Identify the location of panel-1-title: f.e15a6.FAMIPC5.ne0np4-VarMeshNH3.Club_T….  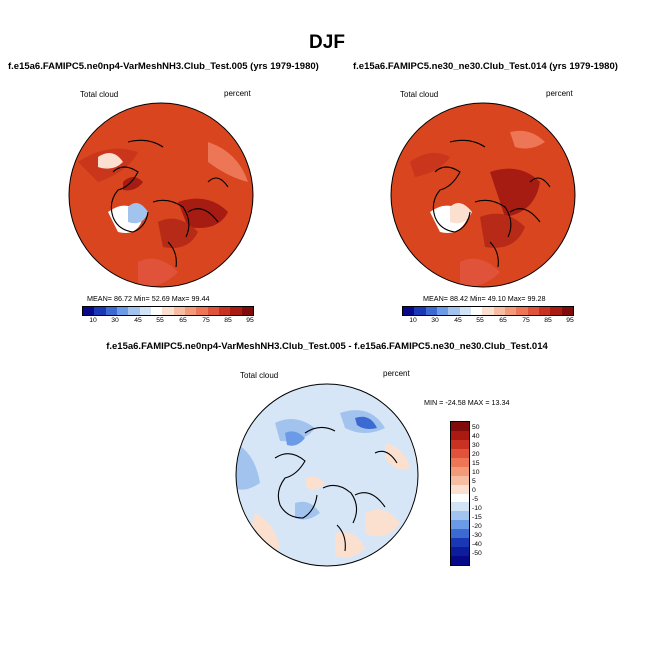
(163, 66).